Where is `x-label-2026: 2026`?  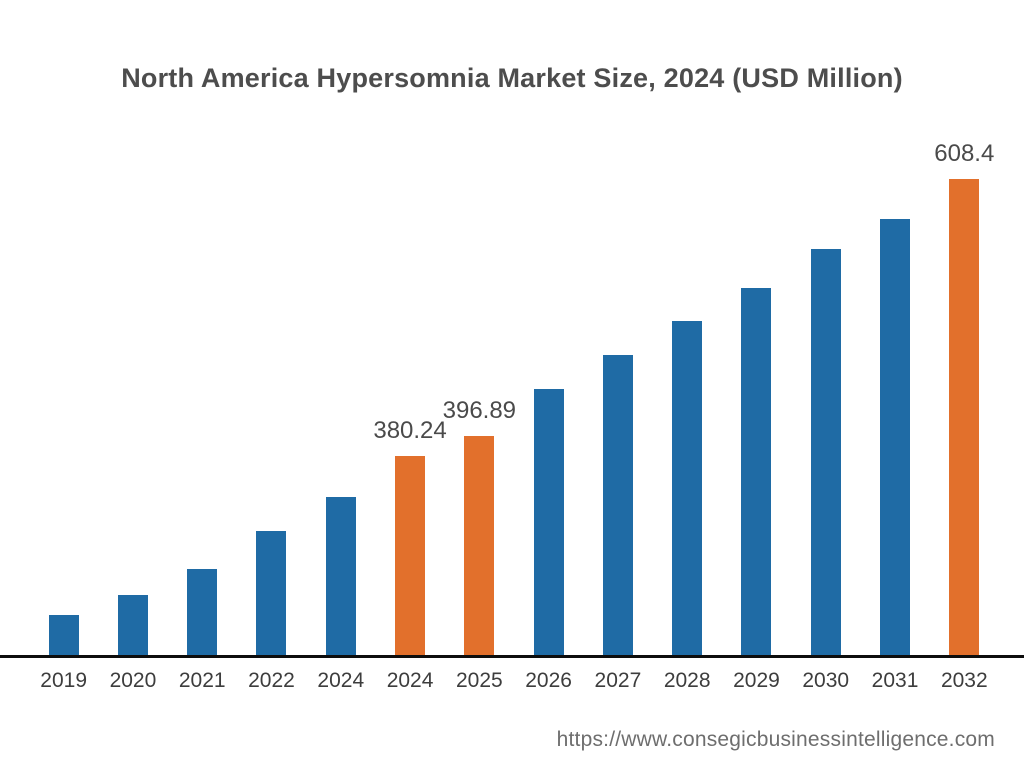 x-label-2026: 2026 is located at coordinates (548, 680).